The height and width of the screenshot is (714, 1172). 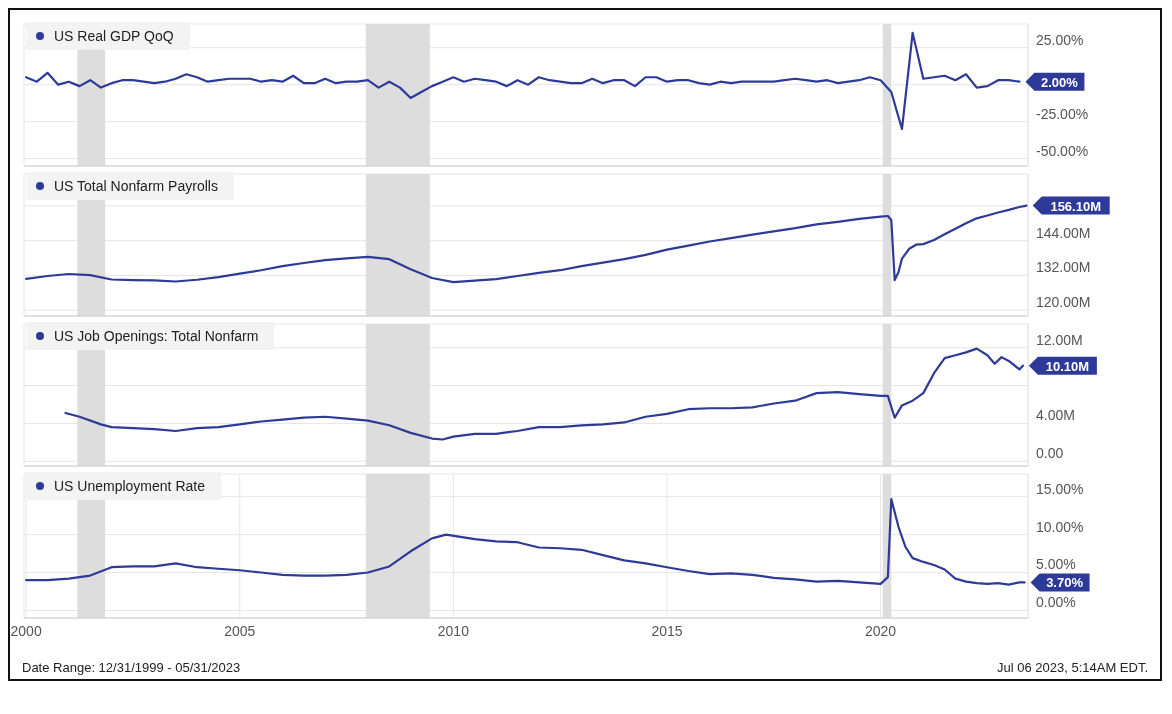 I want to click on y-tick-label: 0.00, so click(x=1050, y=453).